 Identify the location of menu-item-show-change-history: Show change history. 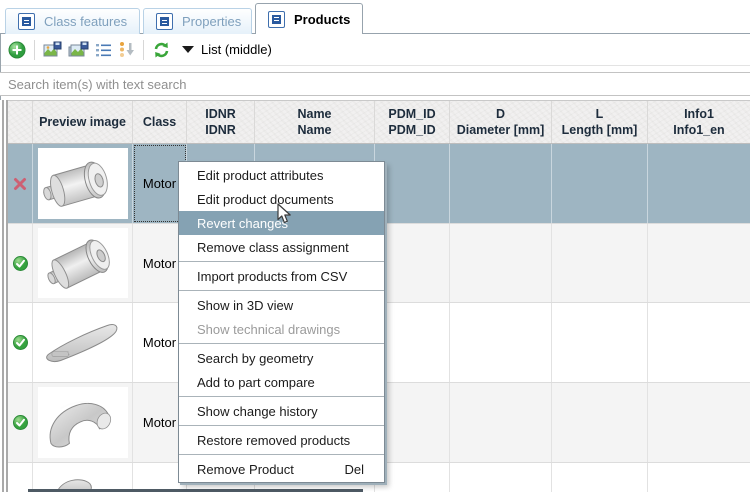
(257, 411).